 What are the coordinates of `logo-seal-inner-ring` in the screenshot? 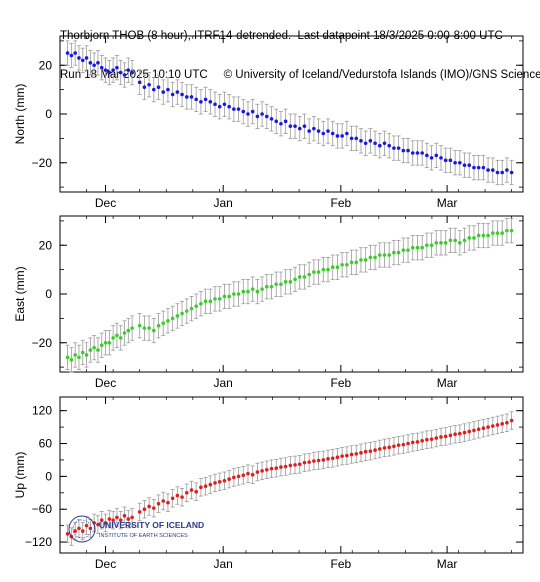 It's located at (82, 529).